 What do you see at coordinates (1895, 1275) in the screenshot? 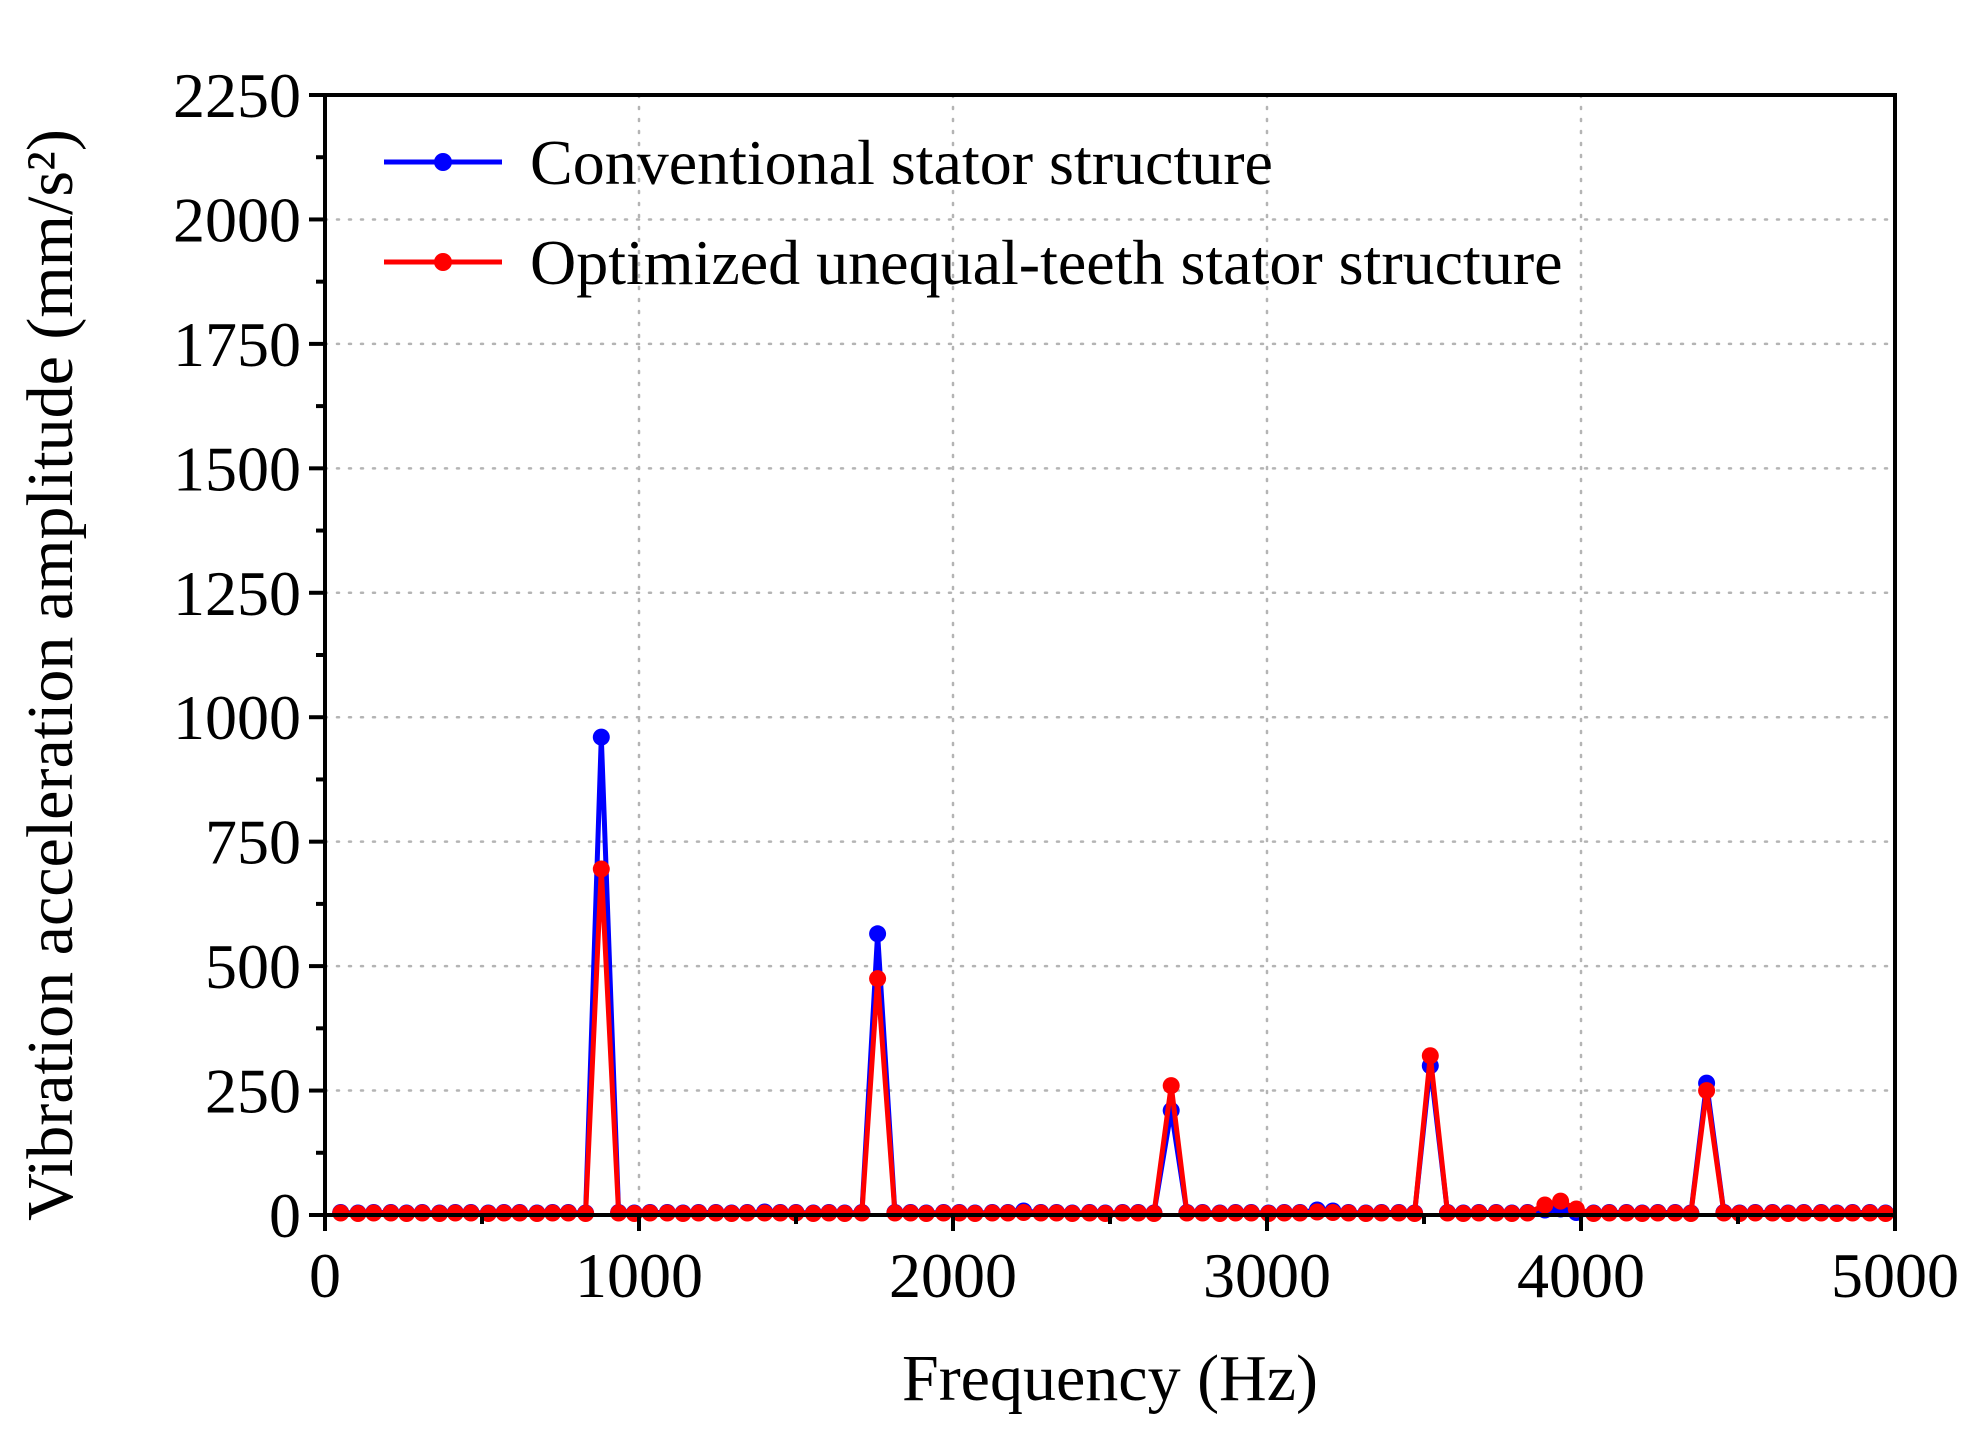
I see `x-tick-label: 5000` at bounding box center [1895, 1275].